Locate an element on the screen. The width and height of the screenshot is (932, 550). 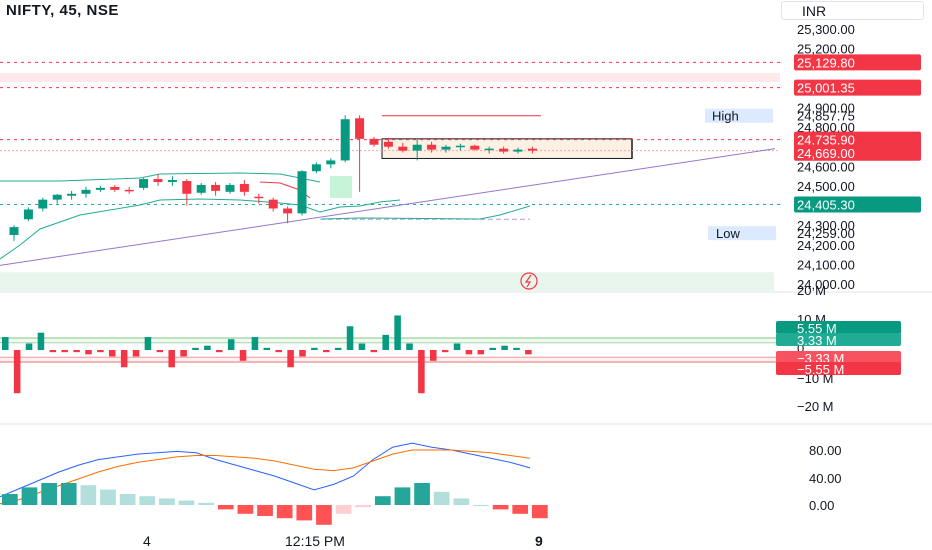
price-label: 24,259.00 is located at coordinates (826, 233).